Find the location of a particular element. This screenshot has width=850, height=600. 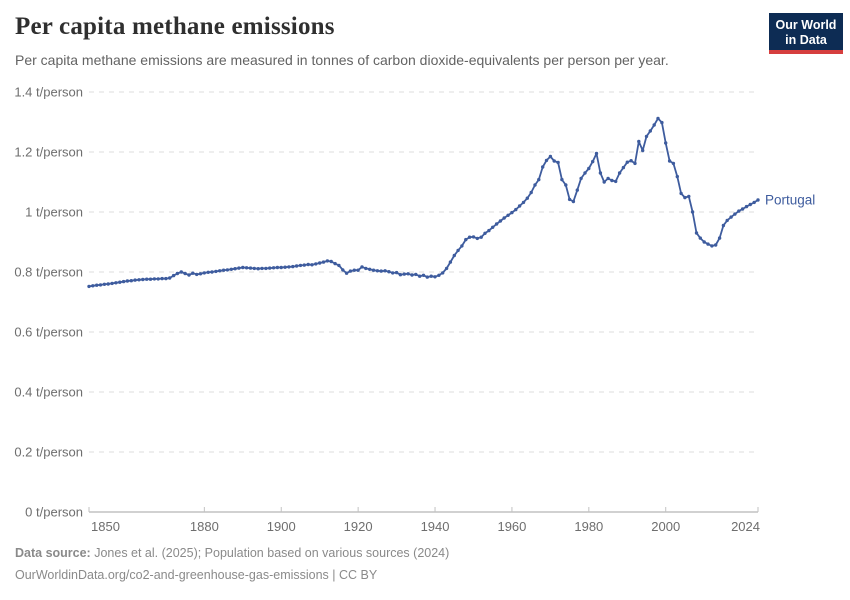

owid-logo-red-bar is located at coordinates (806, 52).